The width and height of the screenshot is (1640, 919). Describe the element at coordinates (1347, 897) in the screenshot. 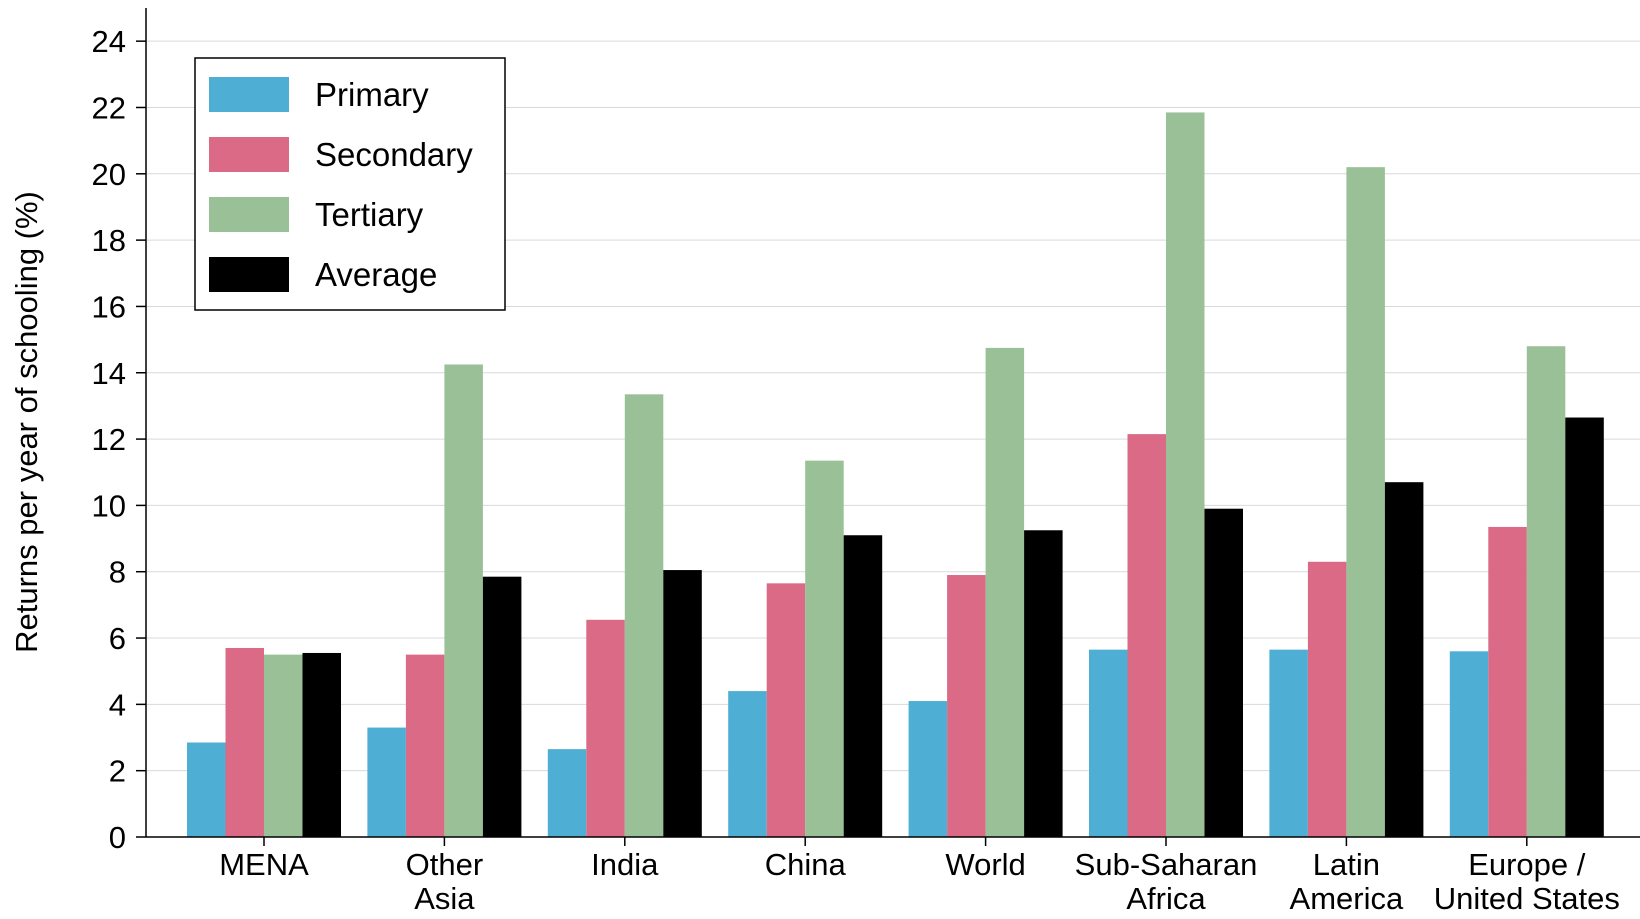

I see `x-tick-label: America` at that location.